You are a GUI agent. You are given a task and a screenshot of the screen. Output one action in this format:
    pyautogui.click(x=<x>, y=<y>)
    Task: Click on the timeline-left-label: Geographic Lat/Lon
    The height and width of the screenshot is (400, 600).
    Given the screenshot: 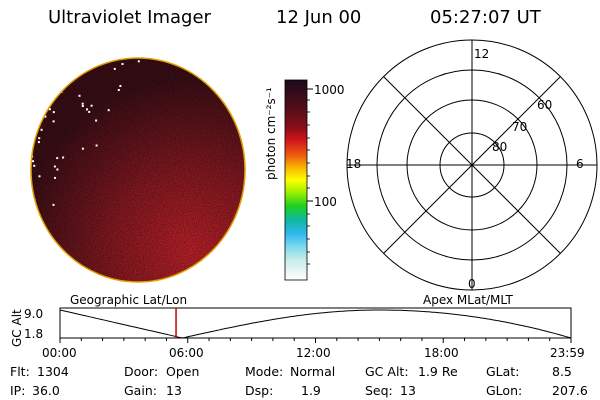 What is the action you would take?
    pyautogui.click(x=129, y=300)
    